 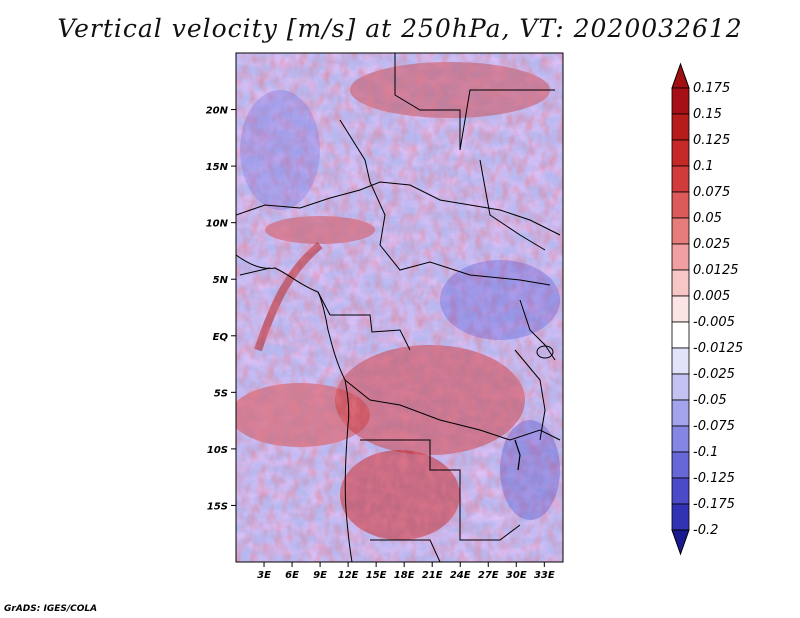 I want to click on colorbar-top-arrow, so click(x=680, y=75).